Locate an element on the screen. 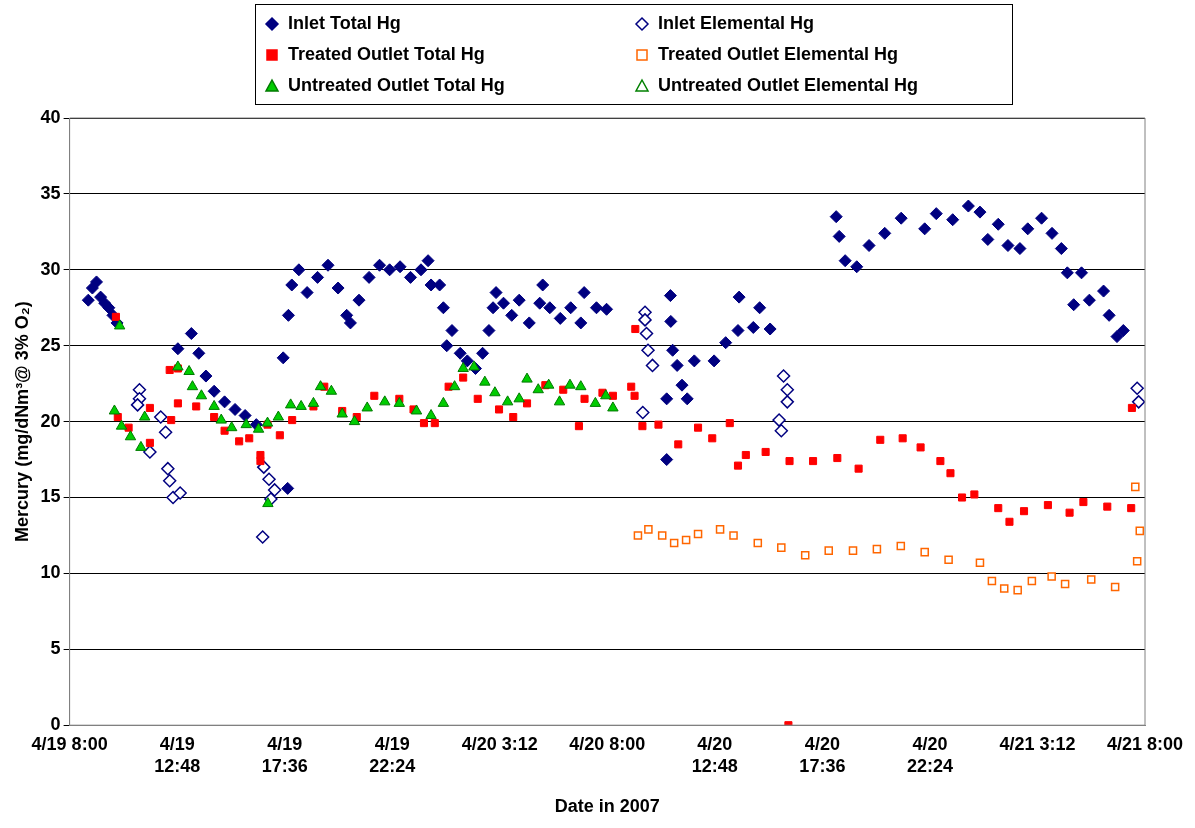  y-tick-label: 25 is located at coordinates (50, 344).